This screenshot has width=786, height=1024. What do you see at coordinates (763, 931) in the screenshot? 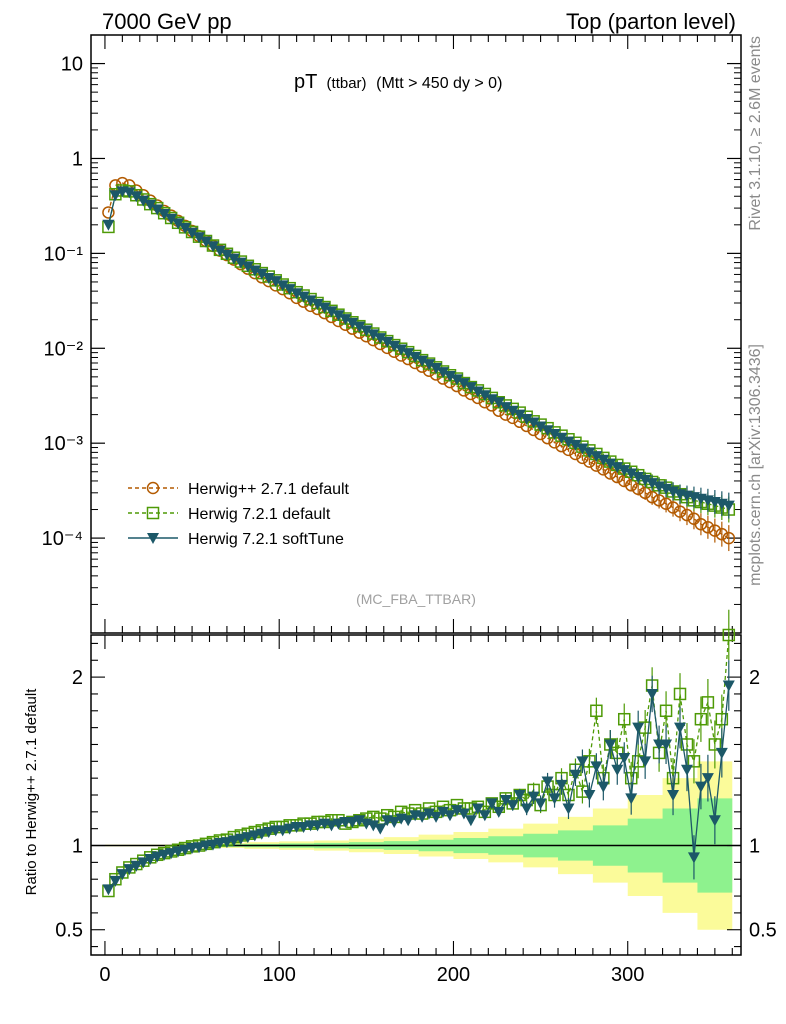
I see `ratio-y-tick-label-right: 0.5` at bounding box center [763, 931].